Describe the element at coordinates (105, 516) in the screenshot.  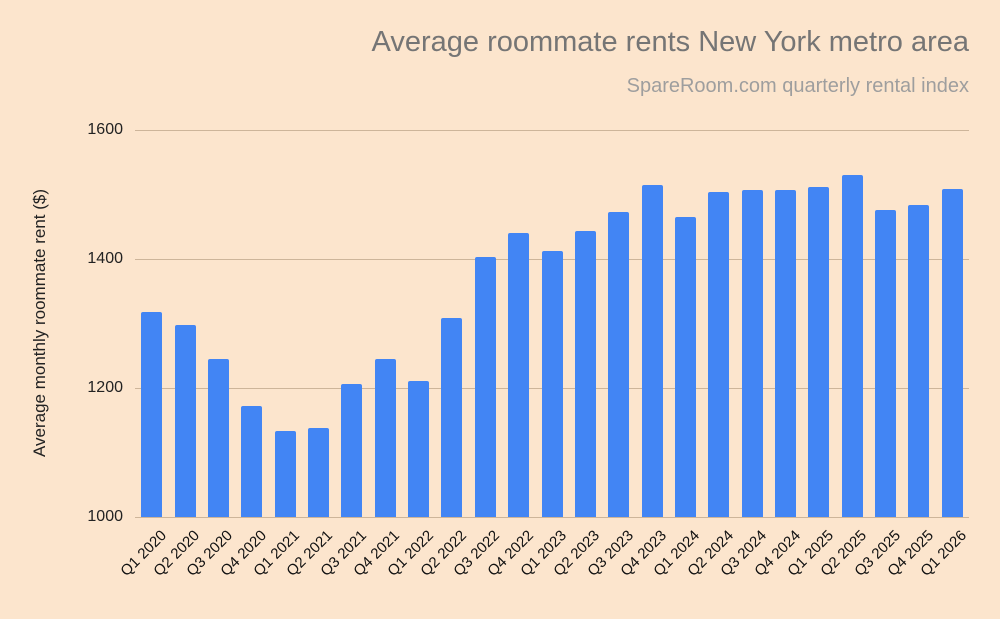
I see `y-tick-label: 1000` at that location.